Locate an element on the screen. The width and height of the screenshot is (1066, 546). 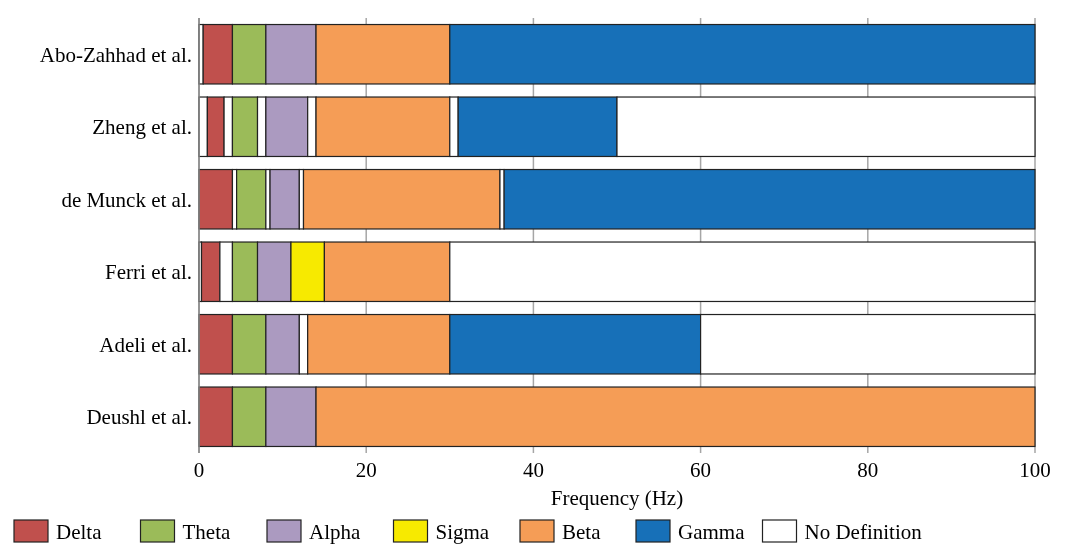
y-tick-label: Ferri et al. is located at coordinates (148, 272).